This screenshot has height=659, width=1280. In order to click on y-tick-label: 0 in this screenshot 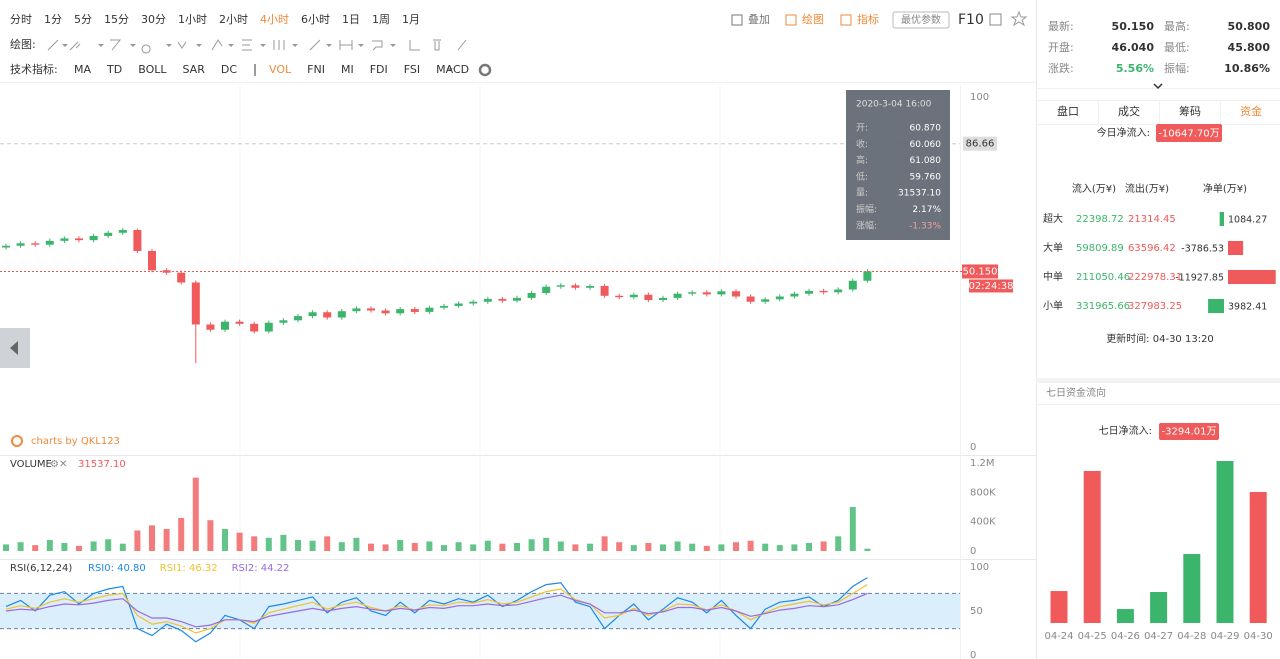, I will do `click(973, 447)`.